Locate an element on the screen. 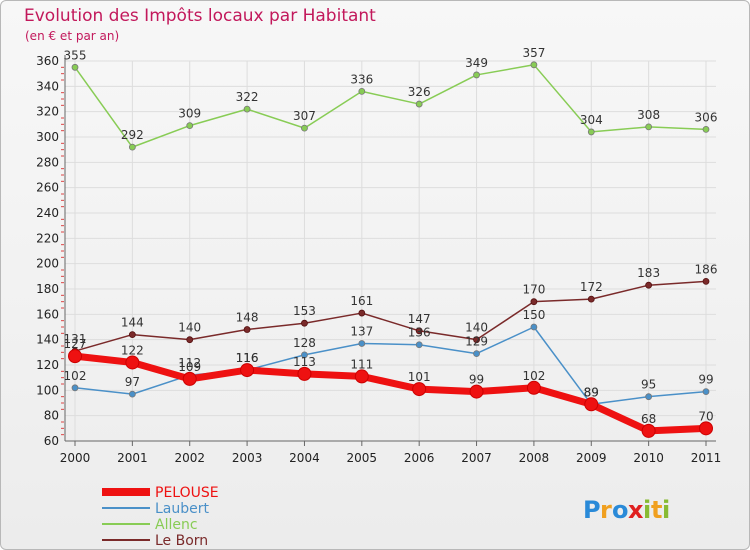  logo-letter: r is located at coordinates (606, 510).